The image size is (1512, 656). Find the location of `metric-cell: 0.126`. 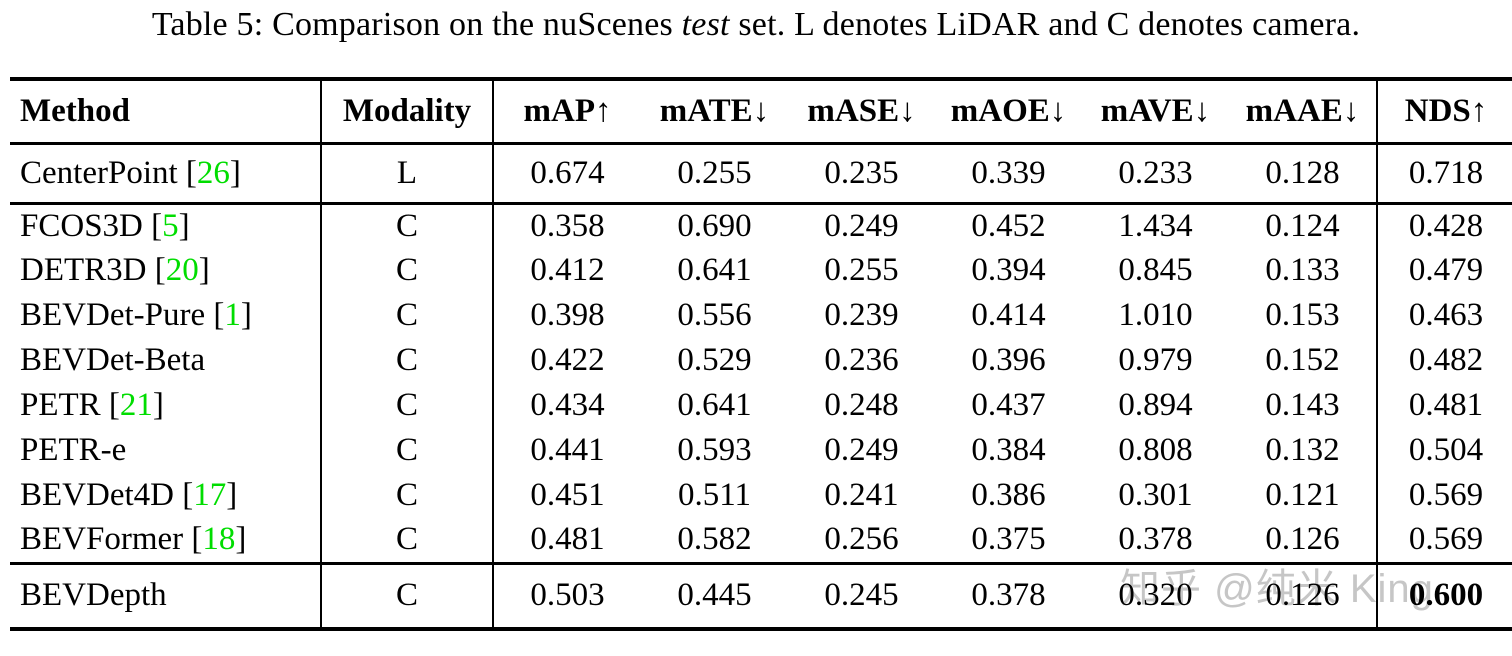

metric-cell: 0.126 is located at coordinates (1302, 595).